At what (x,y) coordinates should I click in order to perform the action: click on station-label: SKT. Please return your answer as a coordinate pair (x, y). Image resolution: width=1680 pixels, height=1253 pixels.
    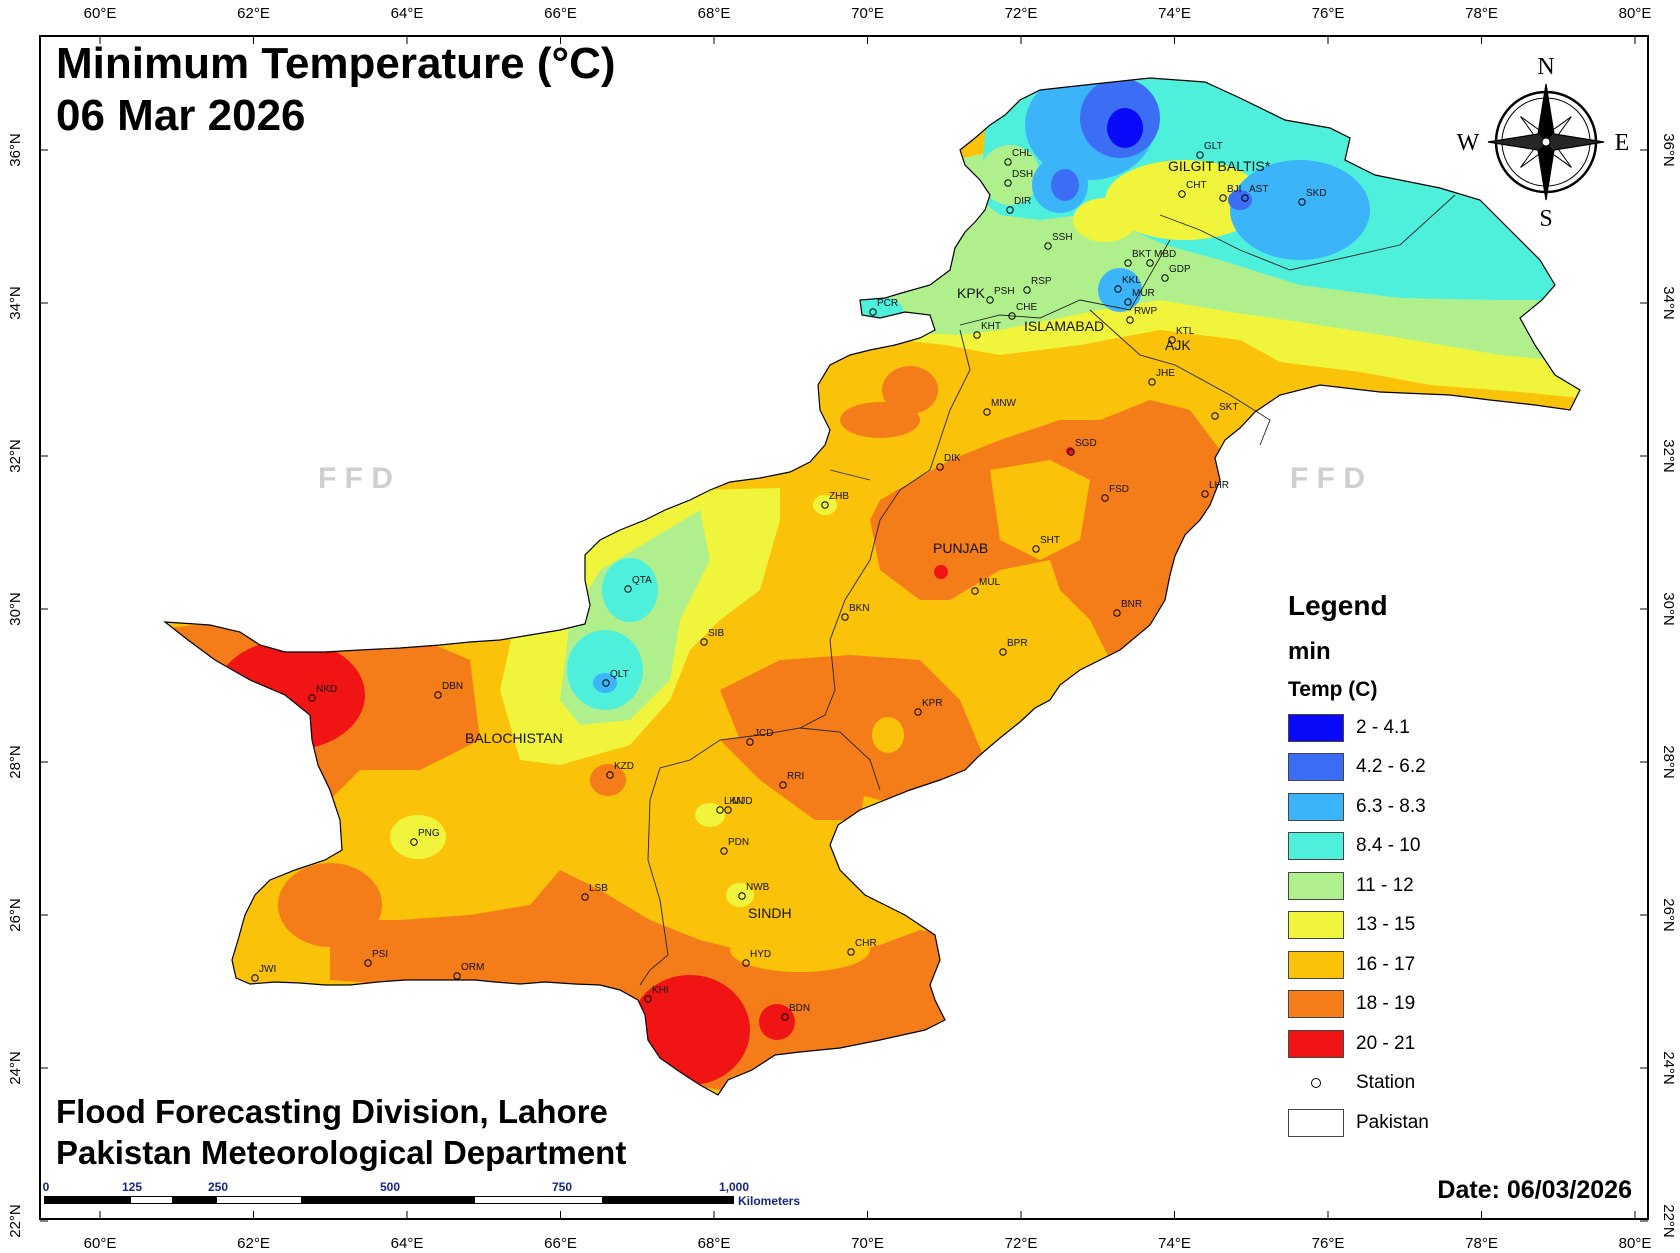
    Looking at the image, I should click on (1228, 407).